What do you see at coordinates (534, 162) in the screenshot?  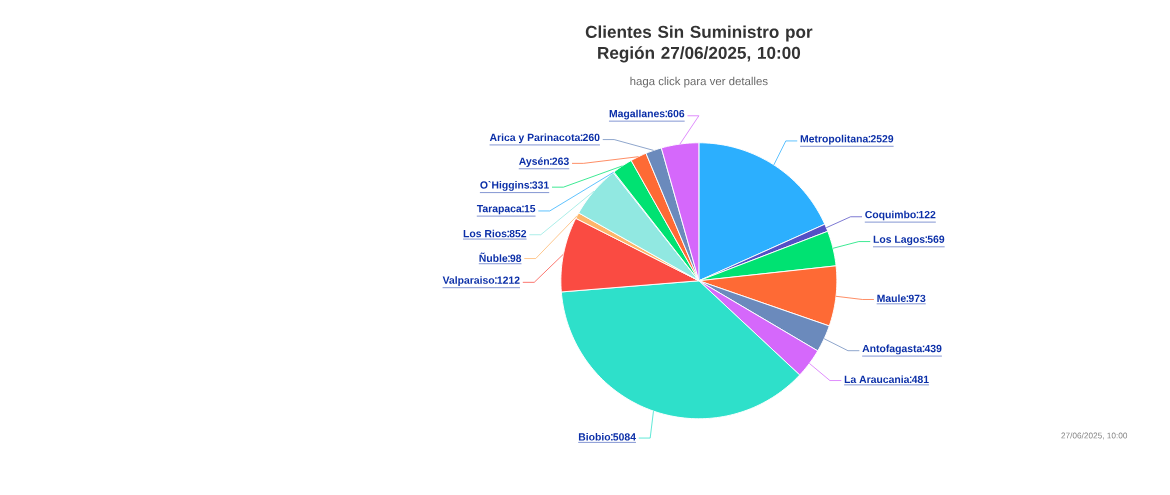 I see `slice-label: Aysén` at bounding box center [534, 162].